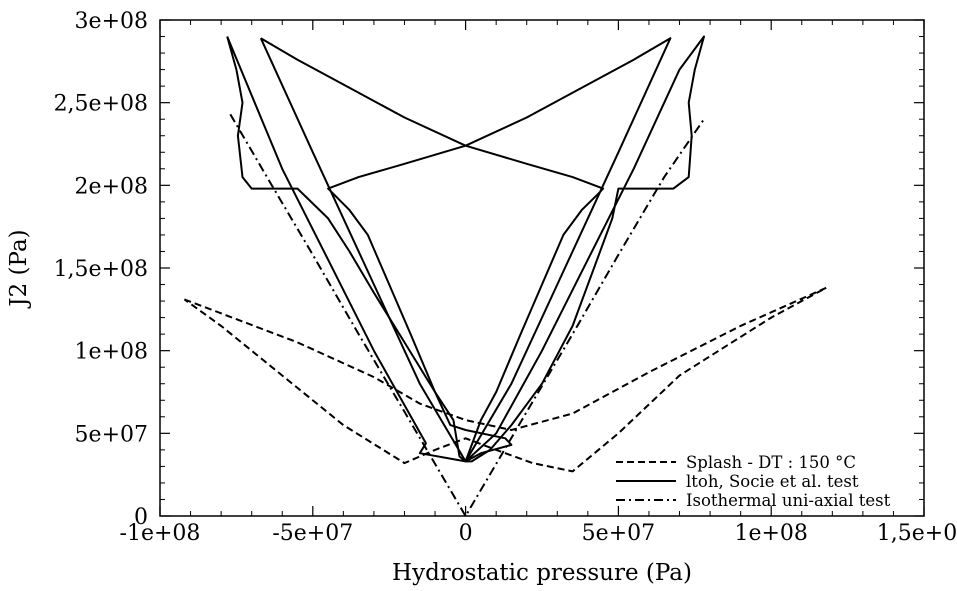 This screenshot has height=591, width=957. What do you see at coordinates (466, 533) in the screenshot?
I see `x-tick-label: 0` at bounding box center [466, 533].